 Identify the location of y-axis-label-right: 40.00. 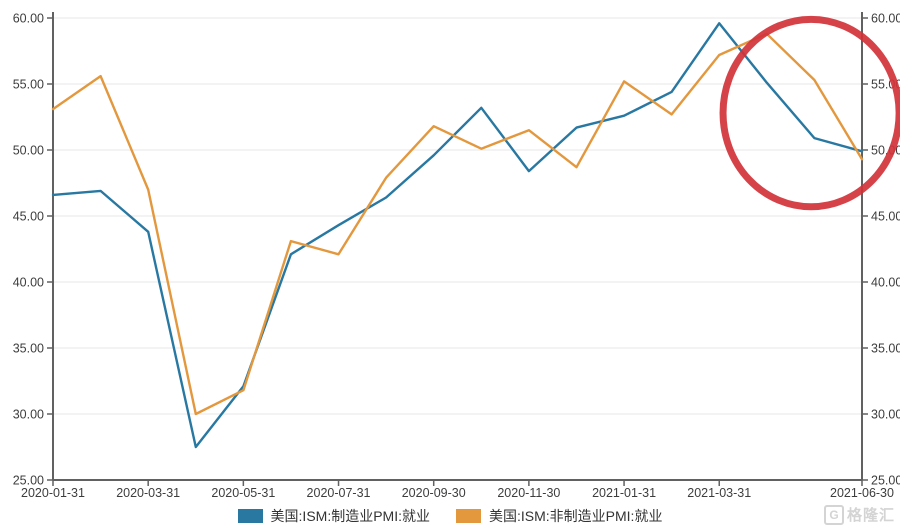
(885, 283).